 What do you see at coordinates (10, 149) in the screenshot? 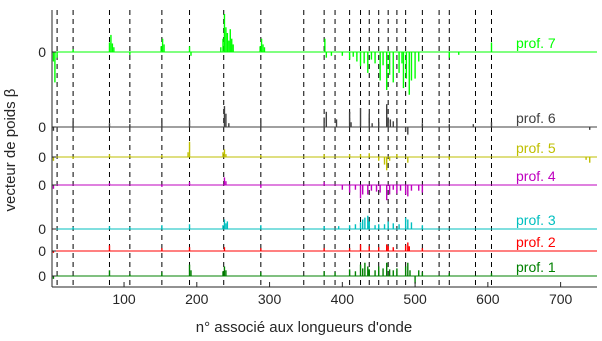
I see `y-axis-label: vecteur de poids β` at bounding box center [10, 149].